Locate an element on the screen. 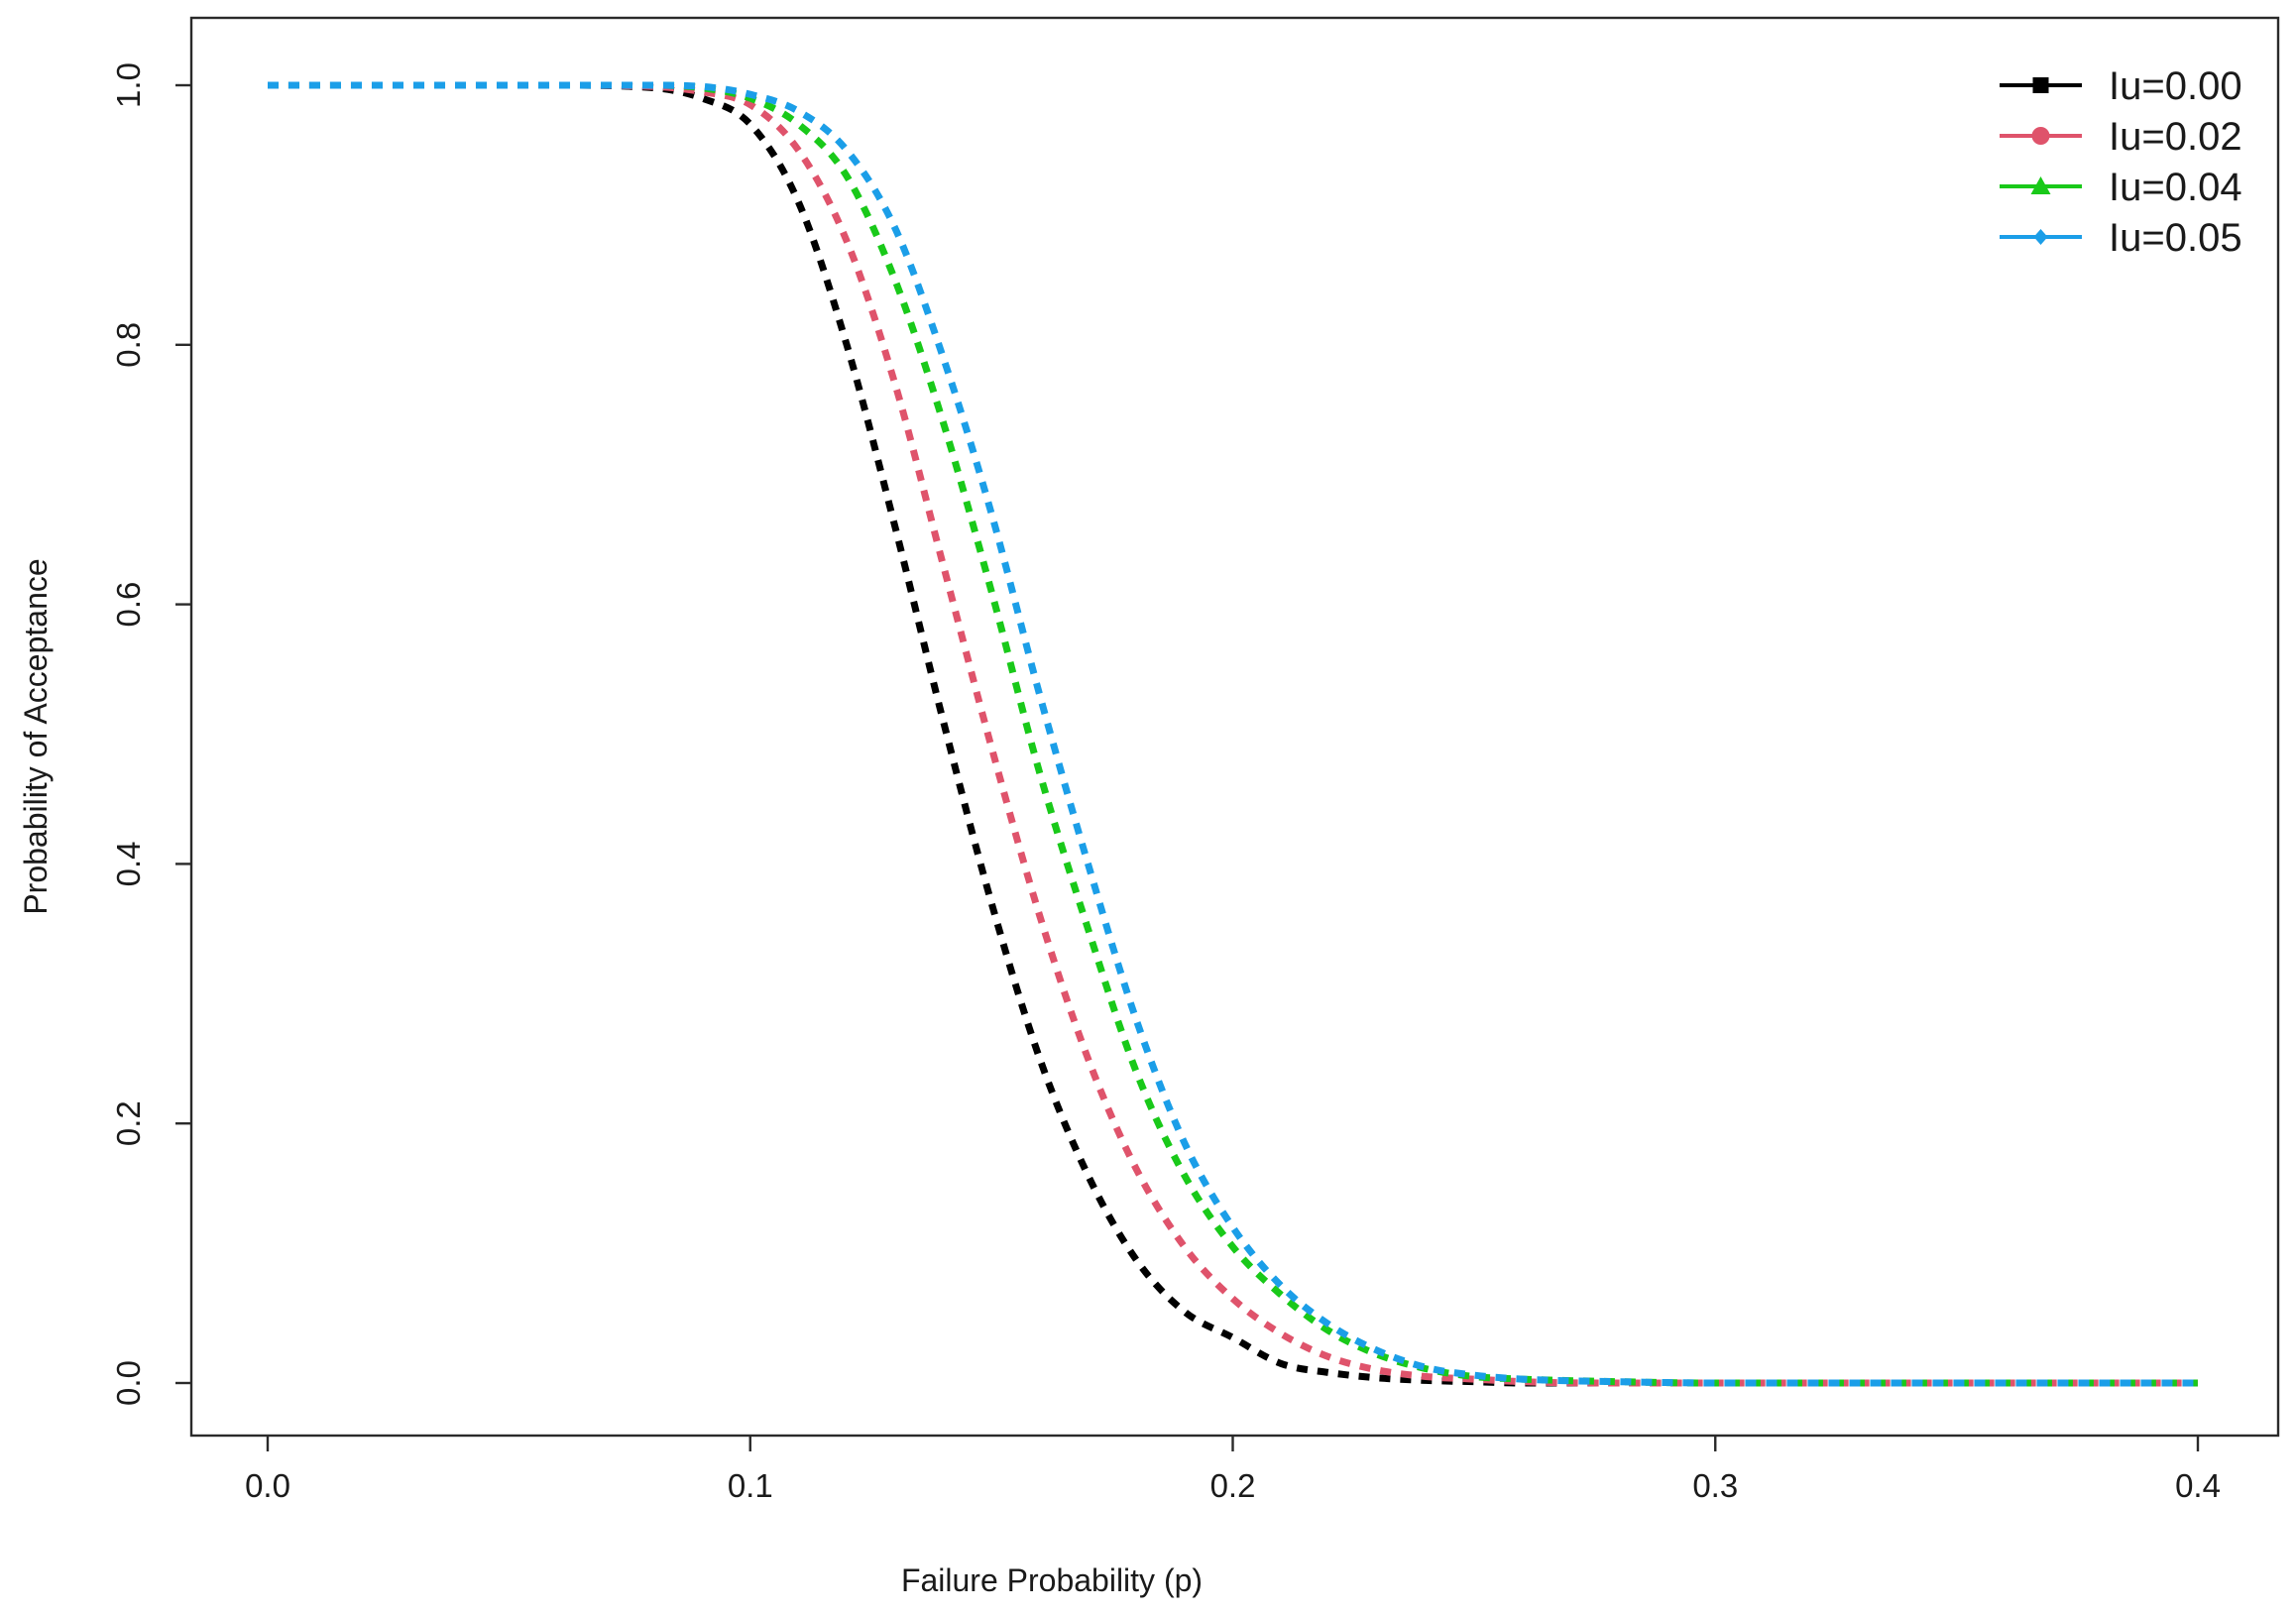 Image resolution: width=2296 pixels, height=1616 pixels. x-axis-title: Failure Probability (p) is located at coordinates (1052, 1580).